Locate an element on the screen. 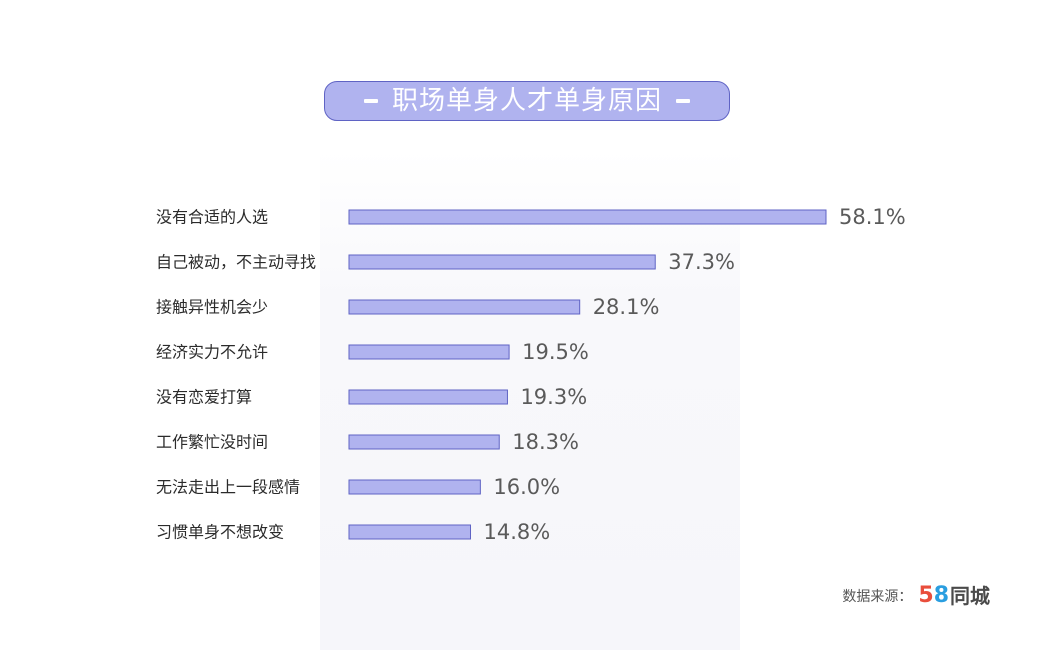 The height and width of the screenshot is (658, 1055). value-label: 18.3% is located at coordinates (545, 442).